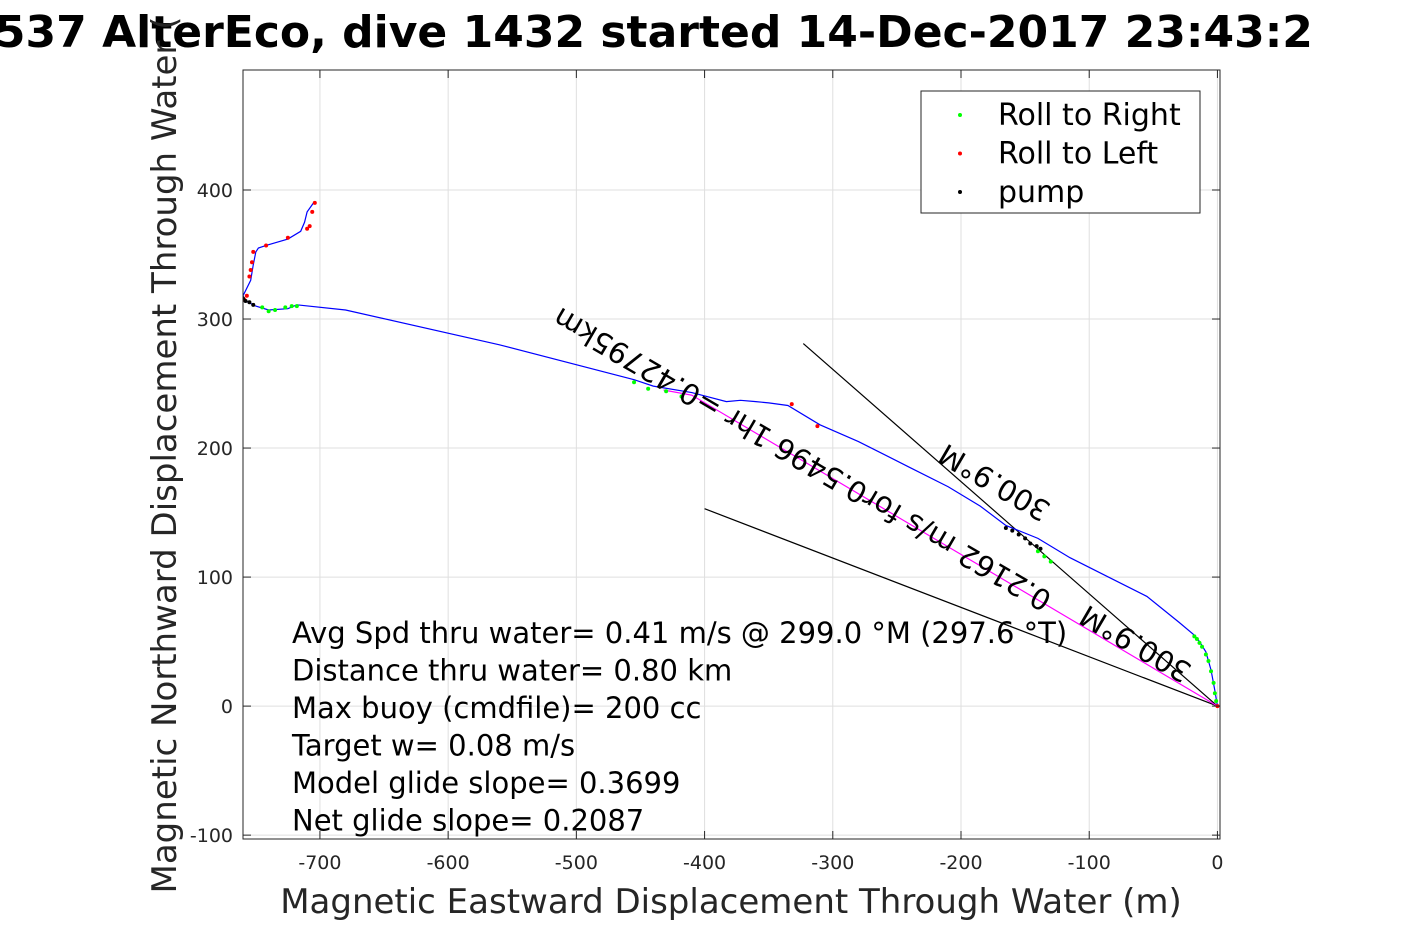 This screenshot has height=945, width=1417. I want to click on y-tick-label: 400, so click(215, 191).